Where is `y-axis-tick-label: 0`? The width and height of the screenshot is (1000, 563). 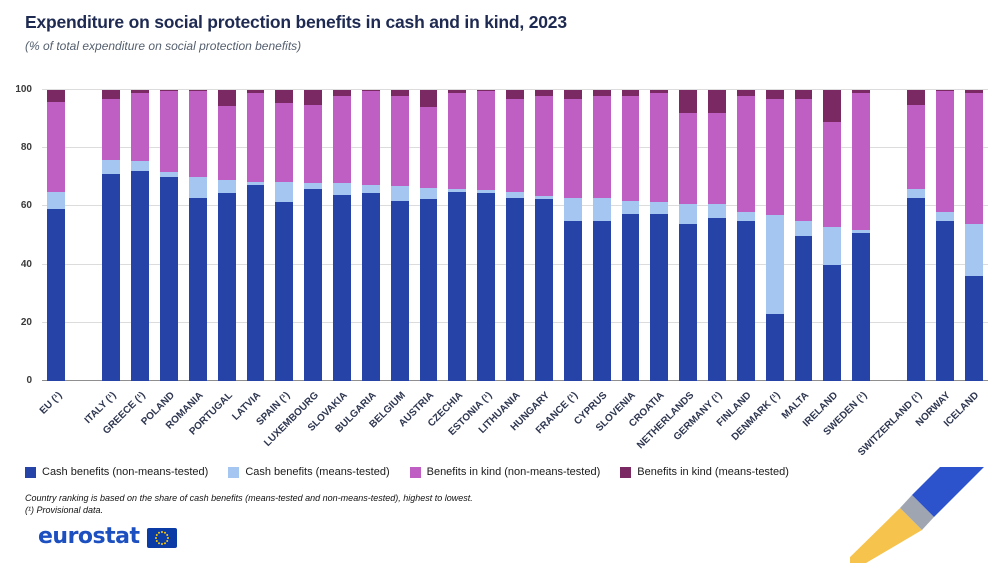 y-axis-tick-label: 0 is located at coordinates (29, 380).